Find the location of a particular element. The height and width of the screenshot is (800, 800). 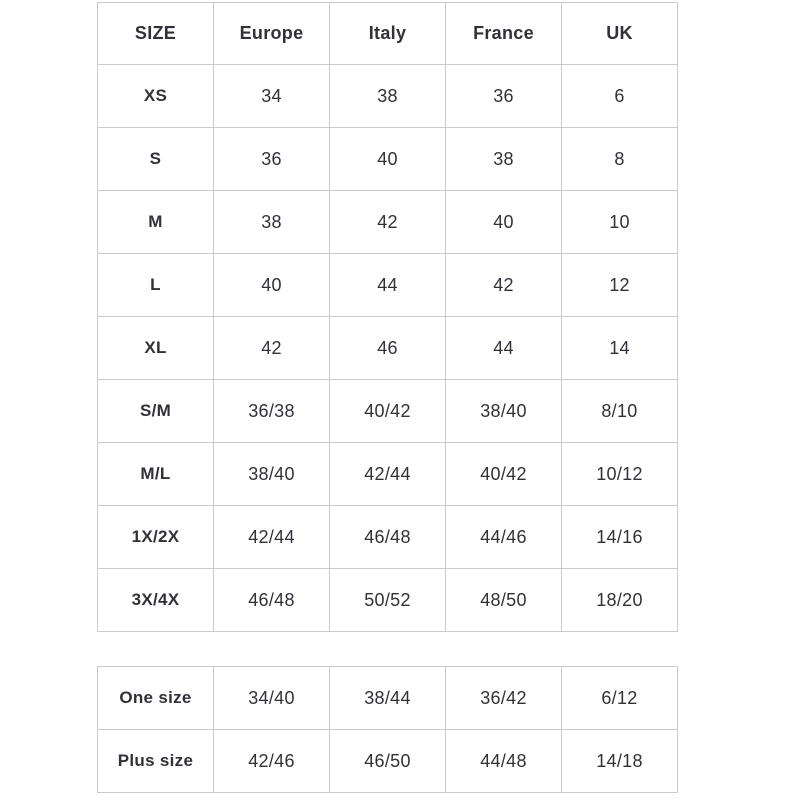

value-cell: 6 is located at coordinates (619, 96).